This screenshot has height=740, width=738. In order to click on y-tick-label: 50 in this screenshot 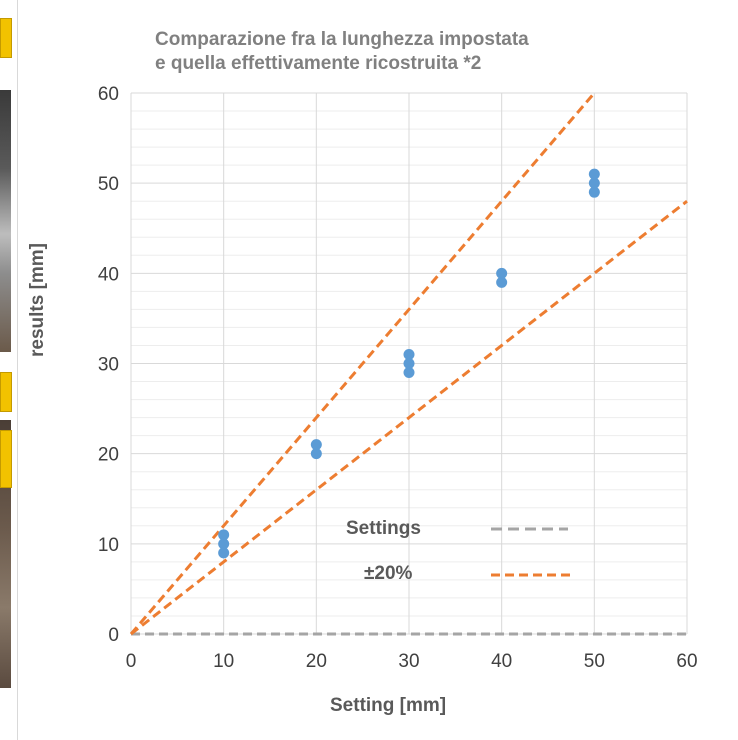, I will do `click(108, 184)`.